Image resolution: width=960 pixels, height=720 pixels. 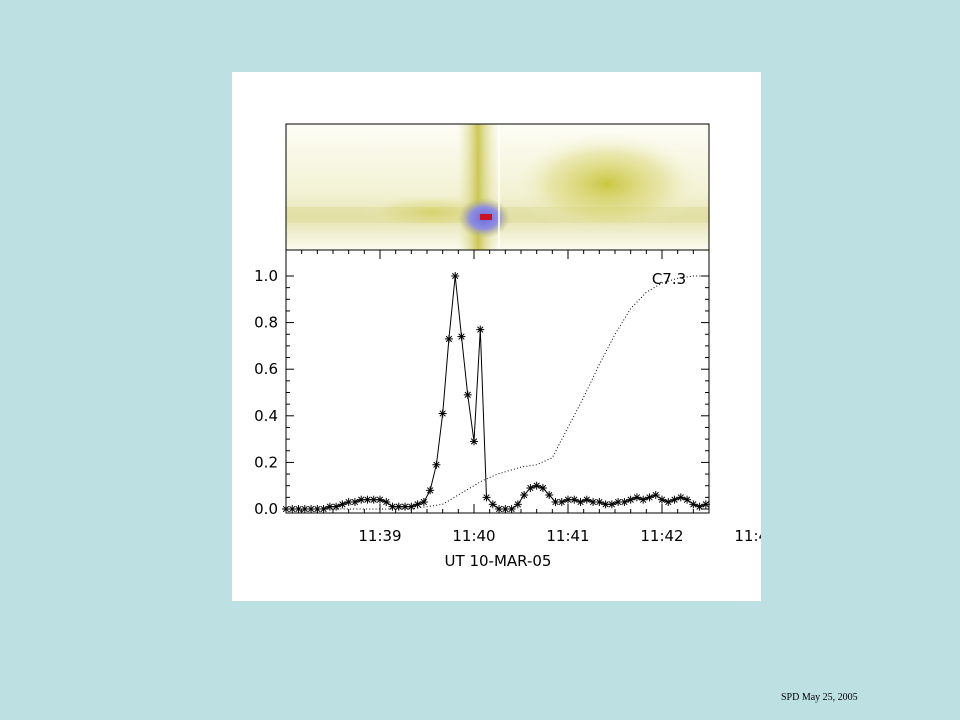 What do you see at coordinates (669, 279) in the screenshot?
I see `goes-class-label: C7.3` at bounding box center [669, 279].